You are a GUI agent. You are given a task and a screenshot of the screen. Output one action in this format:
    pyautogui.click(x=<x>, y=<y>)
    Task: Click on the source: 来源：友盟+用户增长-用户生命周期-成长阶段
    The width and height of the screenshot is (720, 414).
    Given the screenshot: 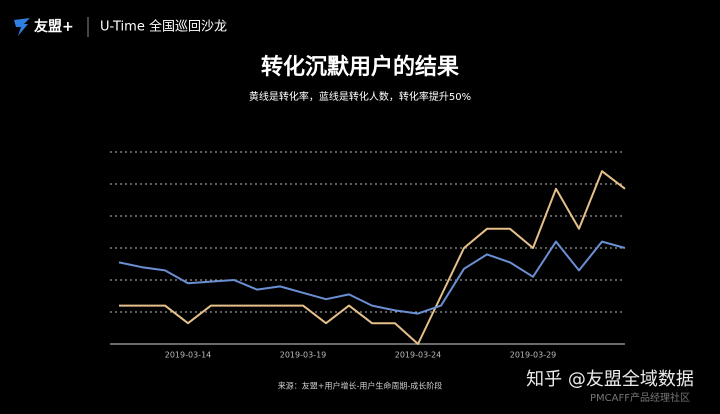 What is the action you would take?
    pyautogui.click(x=360, y=386)
    